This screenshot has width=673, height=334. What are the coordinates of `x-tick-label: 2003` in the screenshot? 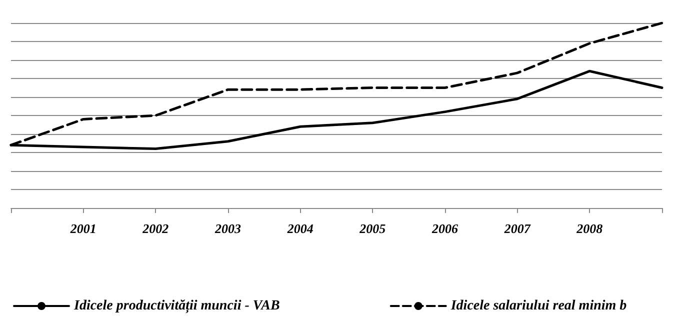 It's located at (228, 228).